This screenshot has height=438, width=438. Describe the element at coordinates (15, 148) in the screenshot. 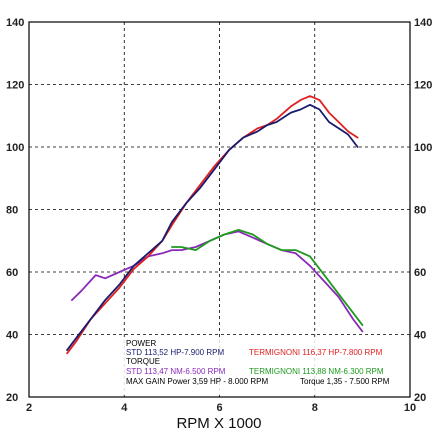

I see `y-tick-label-left: 100` at that location.